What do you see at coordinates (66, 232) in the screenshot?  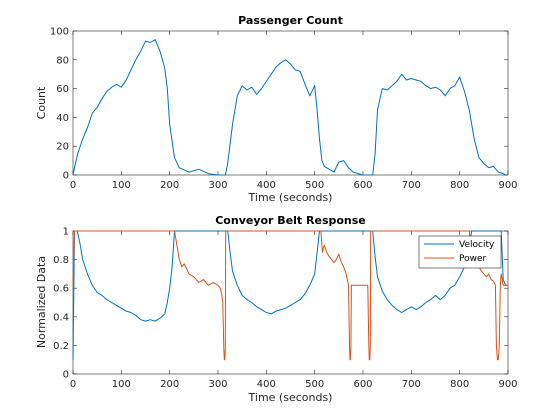 I see `y-tick-label: 1` at bounding box center [66, 232].